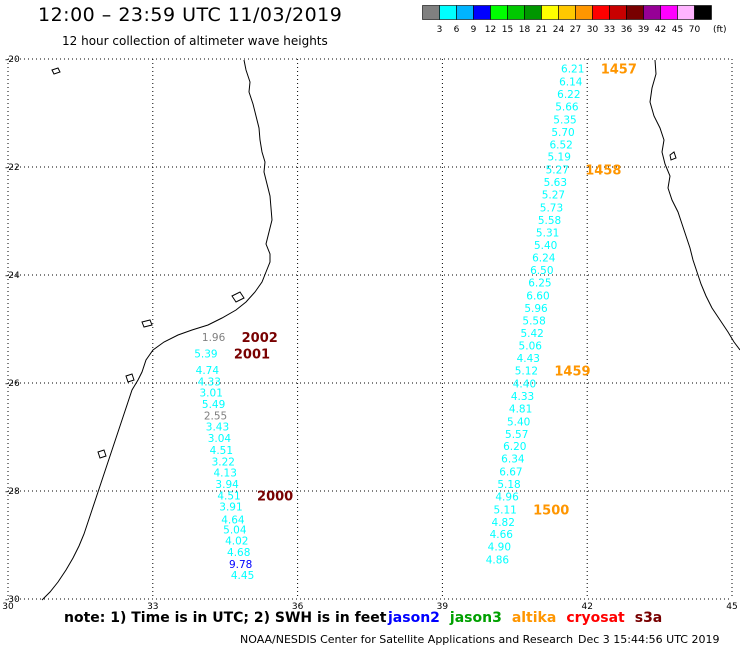  Describe the element at coordinates (498, 561) in the screenshot. I see `swh-value-label: 4.86` at that location.